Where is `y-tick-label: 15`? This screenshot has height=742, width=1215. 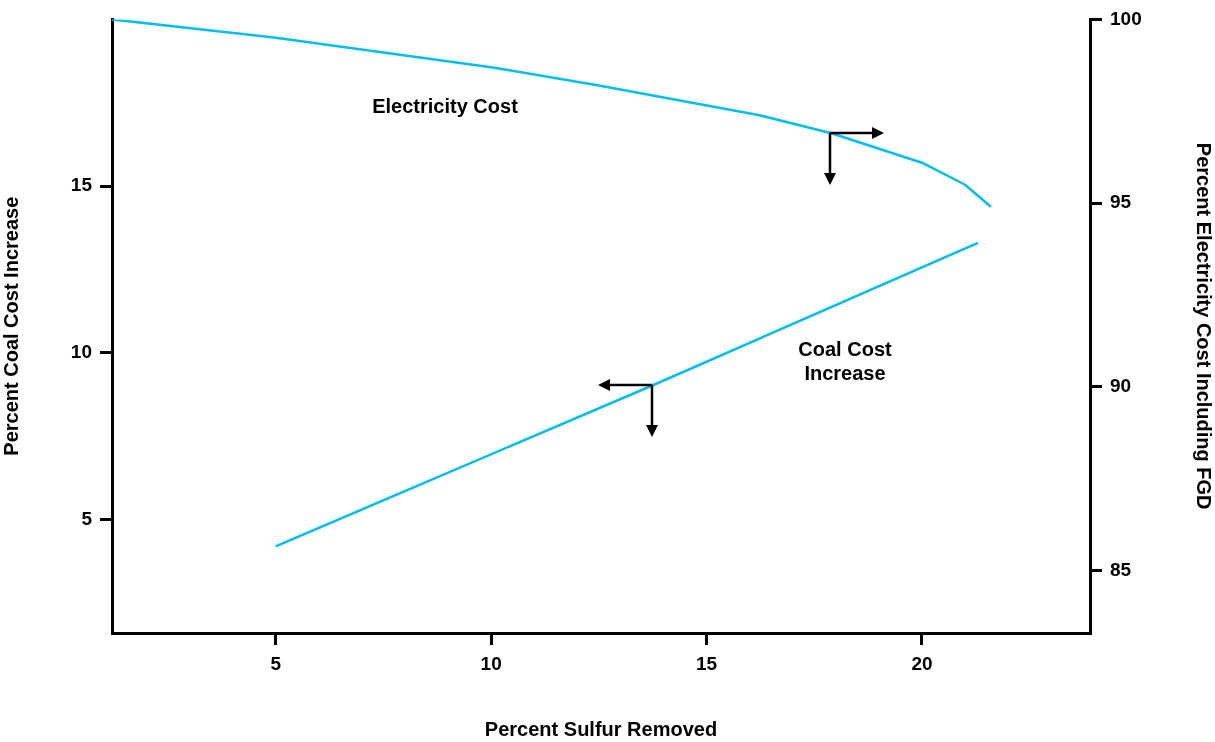 y-tick-label: 15 is located at coordinates (81, 185).